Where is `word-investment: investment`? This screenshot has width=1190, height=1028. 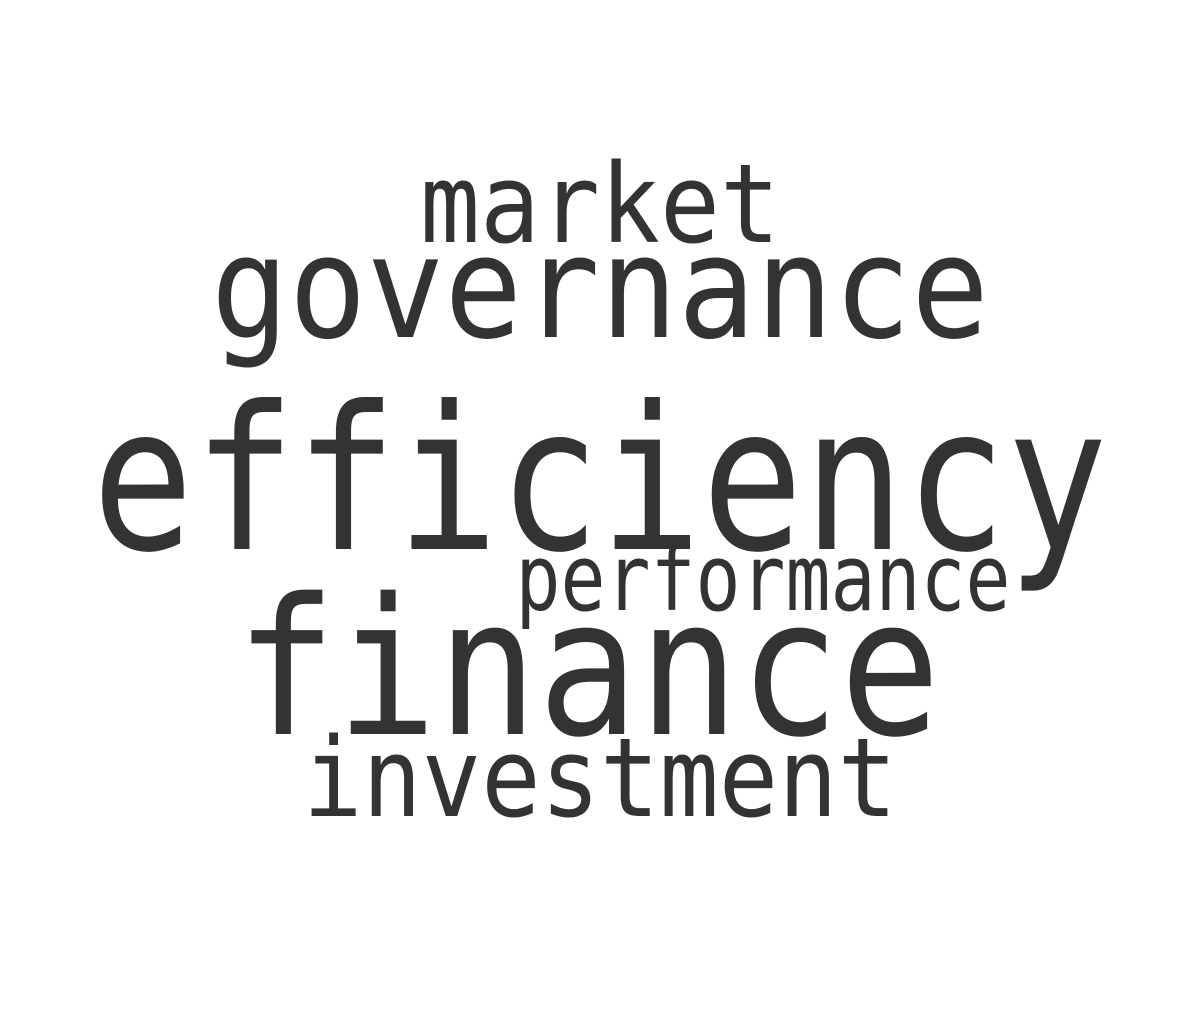 word-investment: investment is located at coordinates (600, 778).